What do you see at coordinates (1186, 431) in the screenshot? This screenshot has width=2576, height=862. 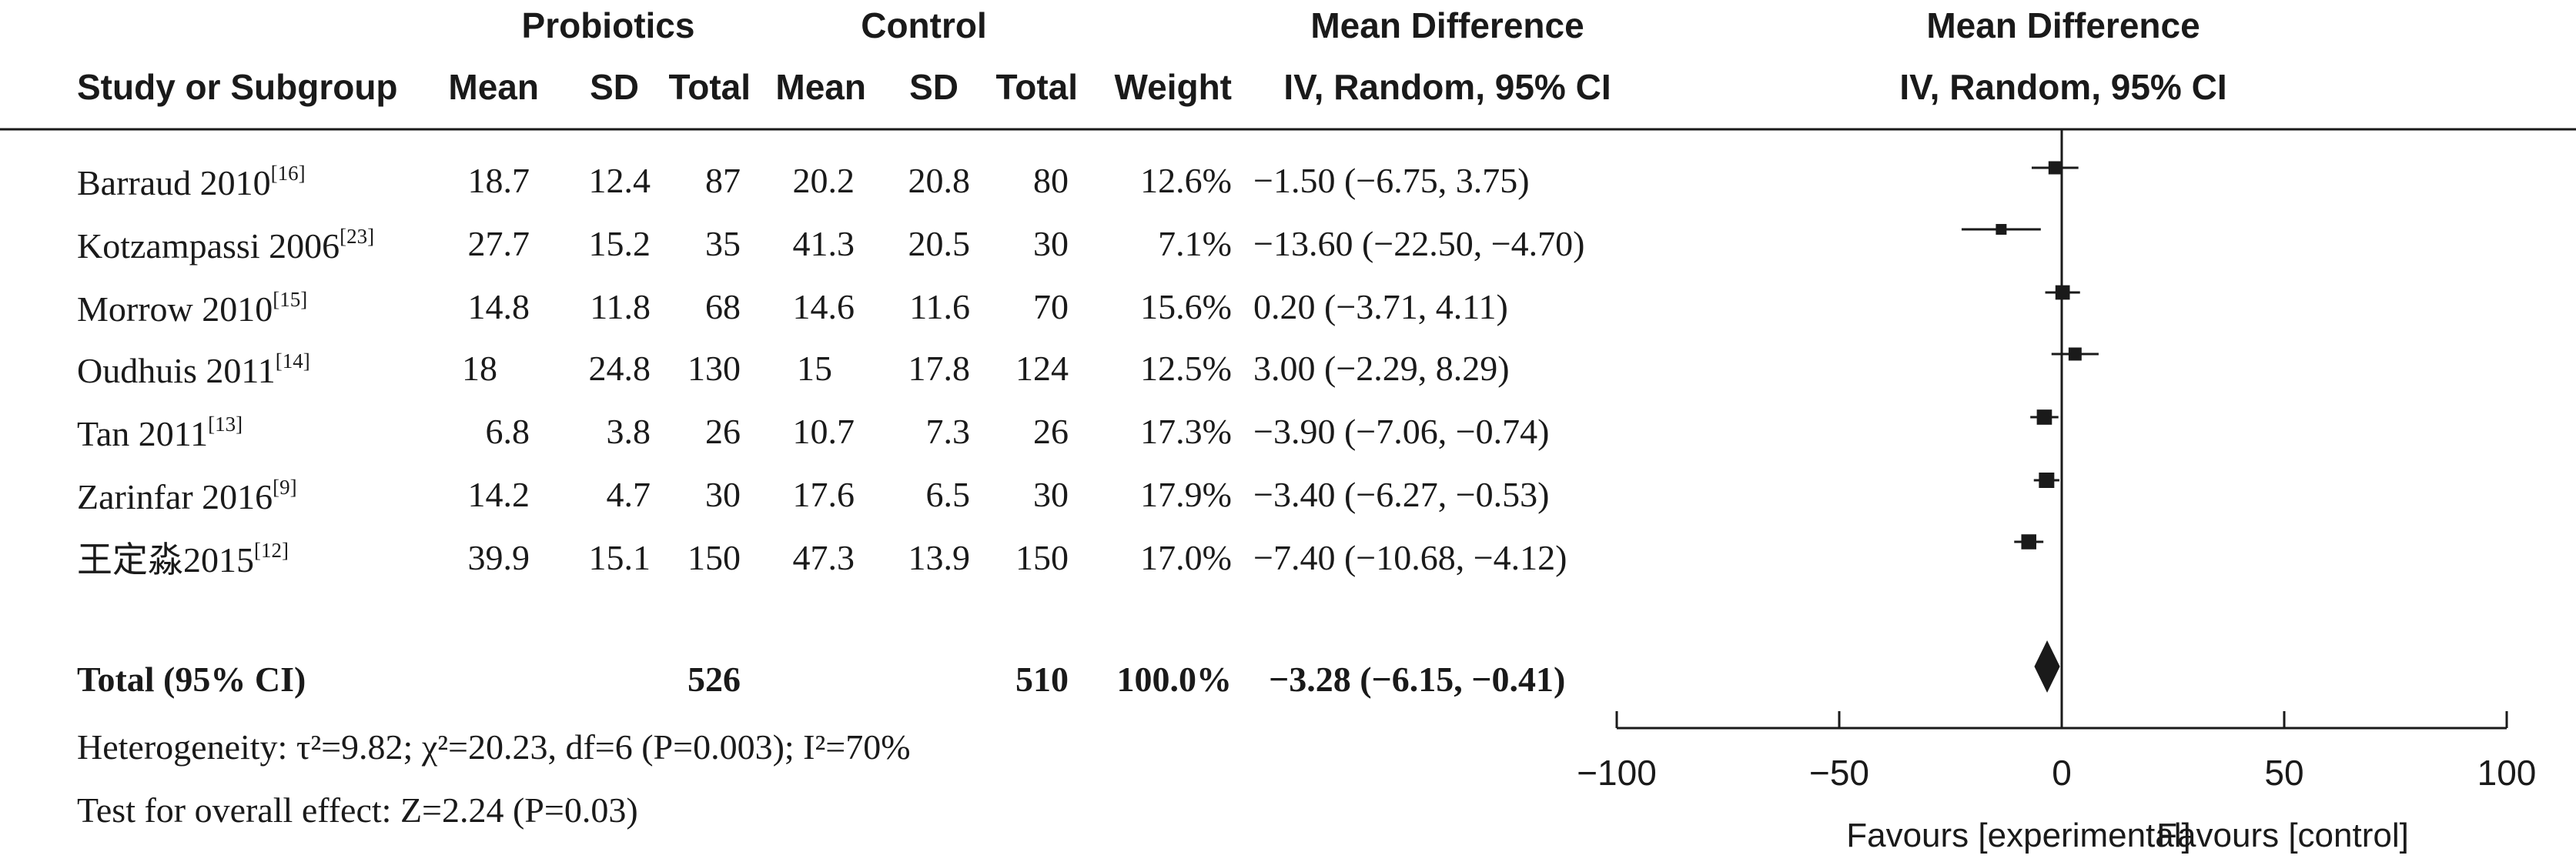 I see `weight-value: 17.3%` at bounding box center [1186, 431].